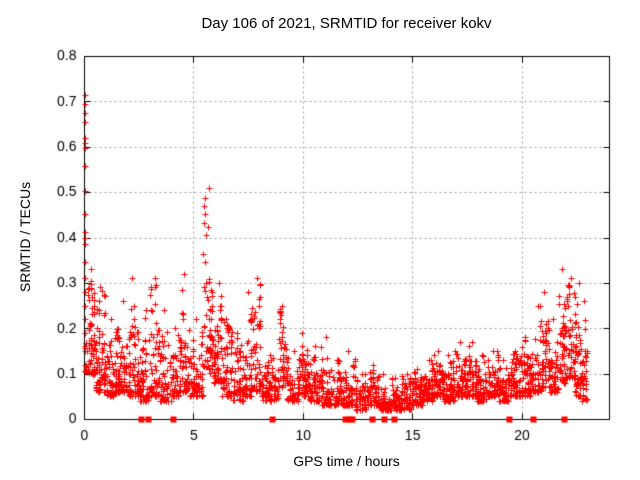 The width and height of the screenshot is (640, 480). I want to click on y-axis-label: SRMTID / TECUs, so click(25, 237).